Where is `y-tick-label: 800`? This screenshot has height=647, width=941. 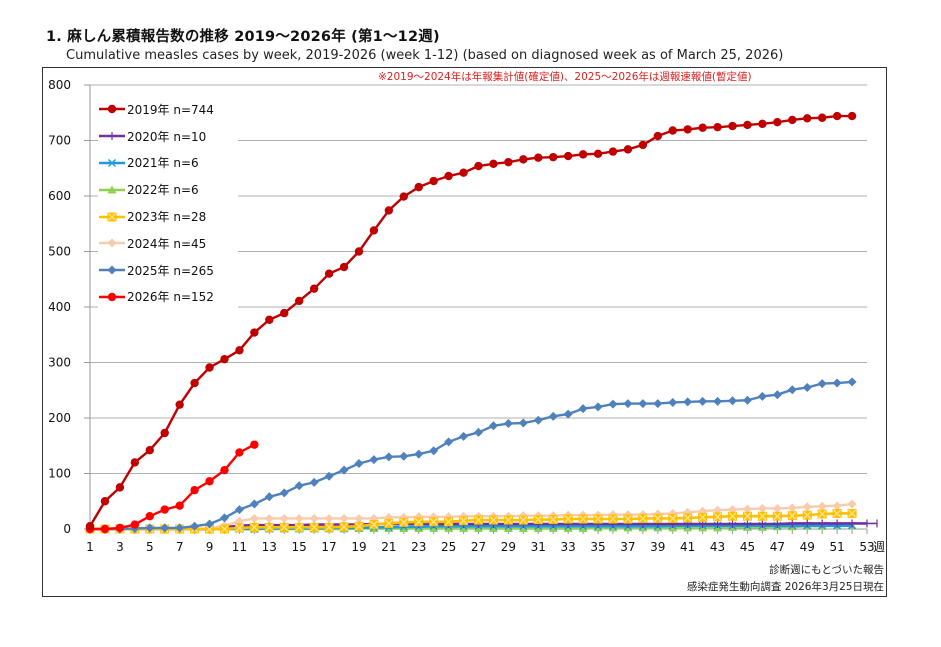 y-tick-label: 800 is located at coordinates (59, 85).